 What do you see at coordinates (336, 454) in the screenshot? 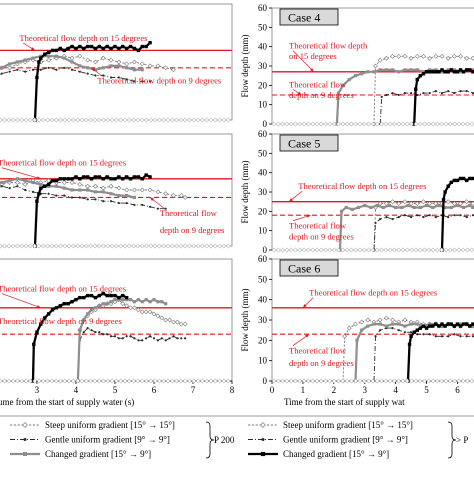
I see `legend-label: Changed gradient [15° → 9°]` at bounding box center [336, 454].